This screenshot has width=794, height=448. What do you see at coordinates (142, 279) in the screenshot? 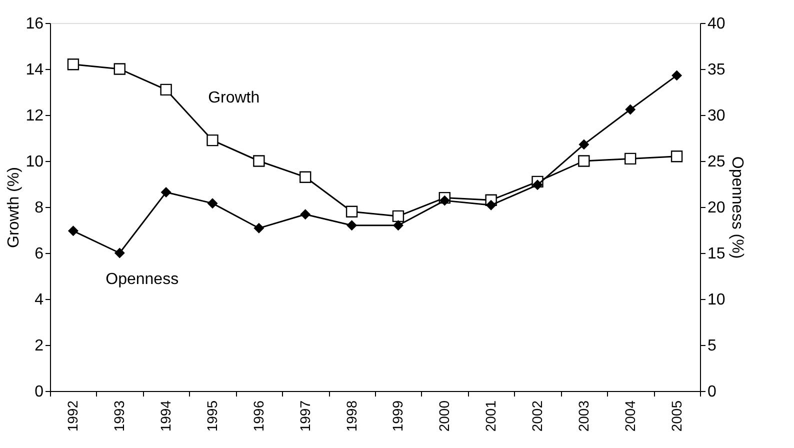
I see `series-label: Openness` at bounding box center [142, 279].